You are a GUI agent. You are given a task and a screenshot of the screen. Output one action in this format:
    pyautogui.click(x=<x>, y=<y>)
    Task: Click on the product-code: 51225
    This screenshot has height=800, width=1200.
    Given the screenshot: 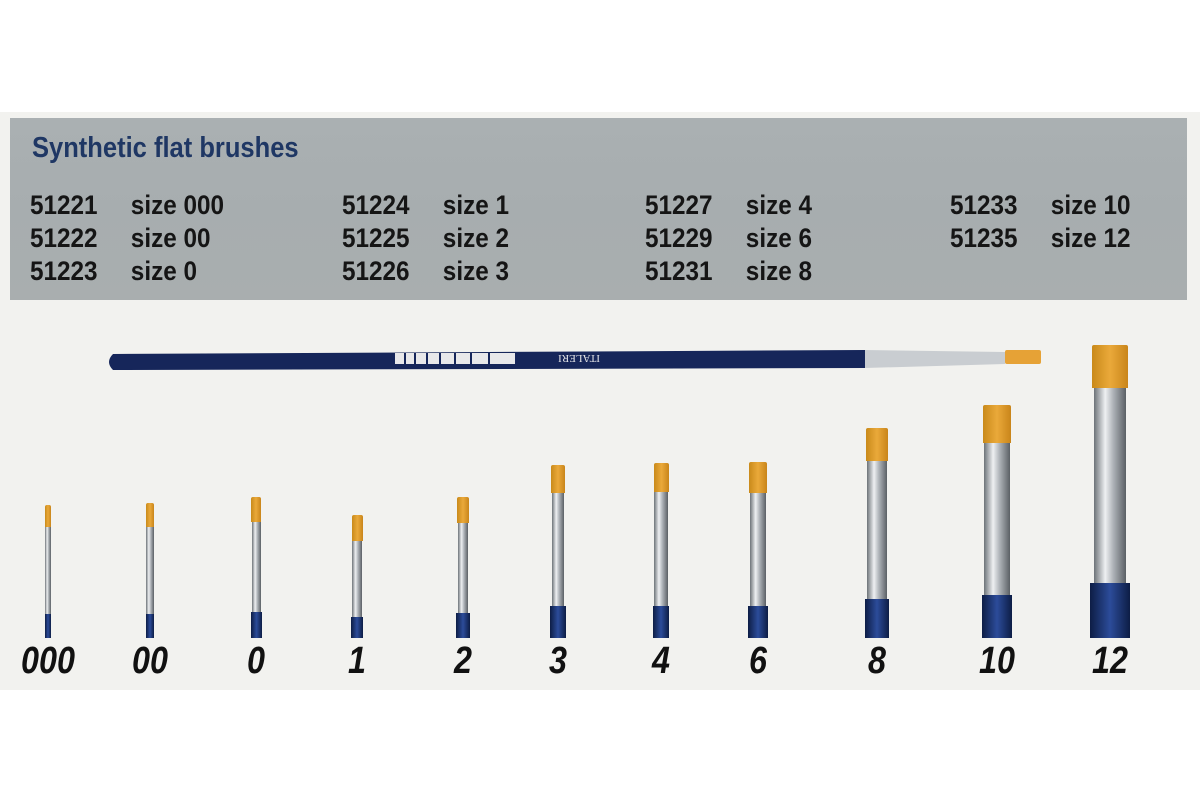 What is the action you would take?
    pyautogui.click(x=376, y=238)
    